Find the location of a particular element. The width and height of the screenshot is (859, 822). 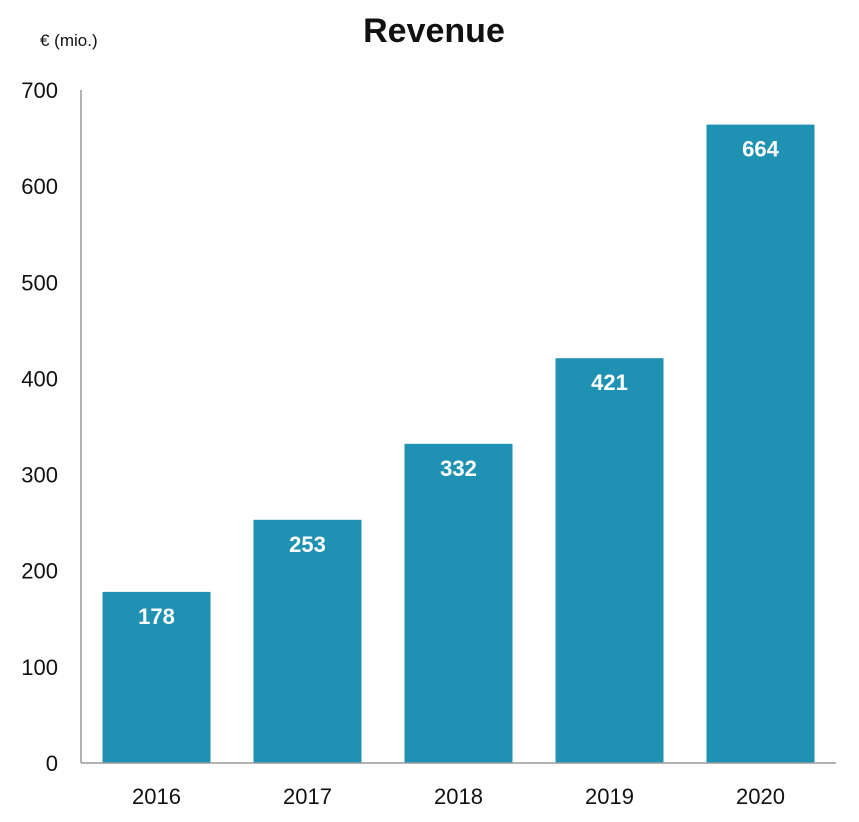

data-label-2017: 253 is located at coordinates (307, 544).